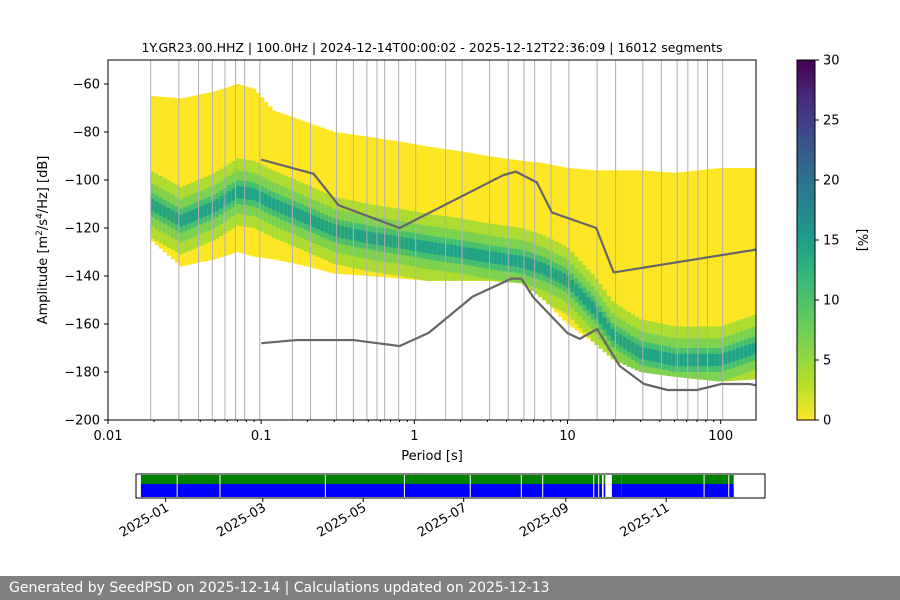 Image resolution: width=900 pixels, height=600 pixels. Describe the element at coordinates (677, 490) in the screenshot. I see `data-availability-bar` at that location.